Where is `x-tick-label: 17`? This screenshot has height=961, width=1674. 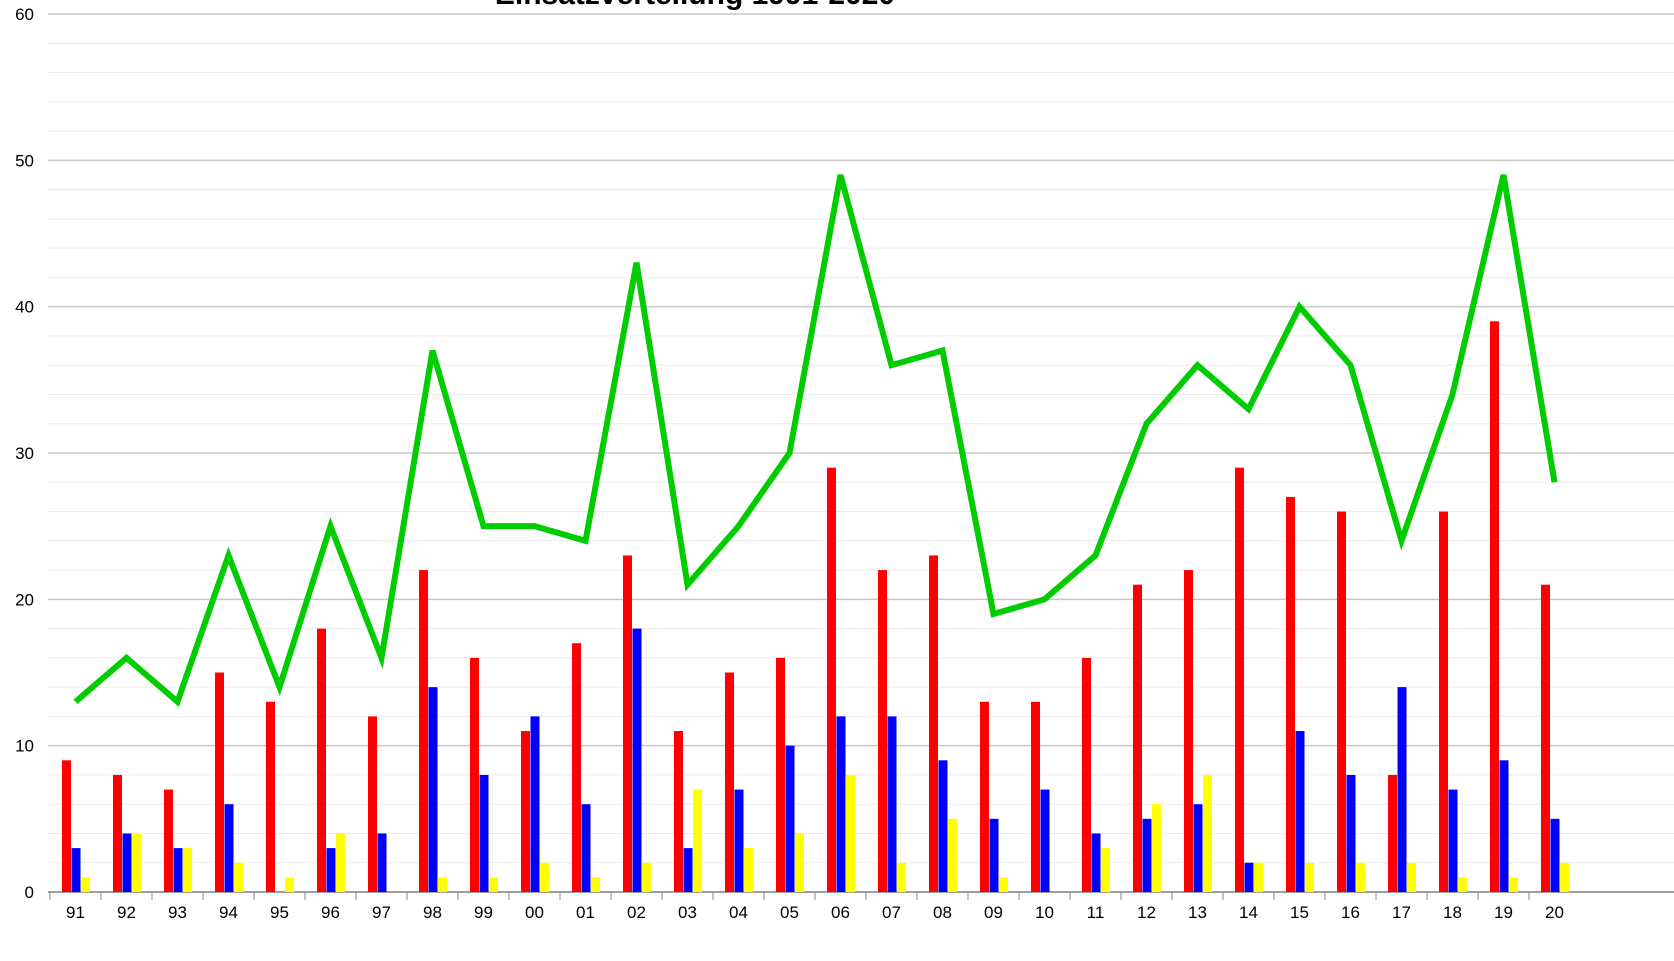
x-tick-label: 17 is located at coordinates (1401, 912).